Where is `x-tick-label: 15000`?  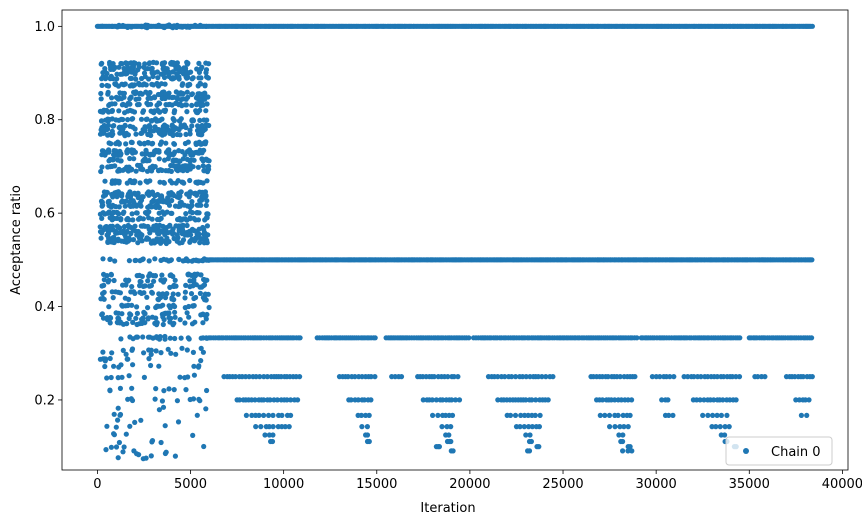
x-tick-label: 15000 is located at coordinates (376, 484).